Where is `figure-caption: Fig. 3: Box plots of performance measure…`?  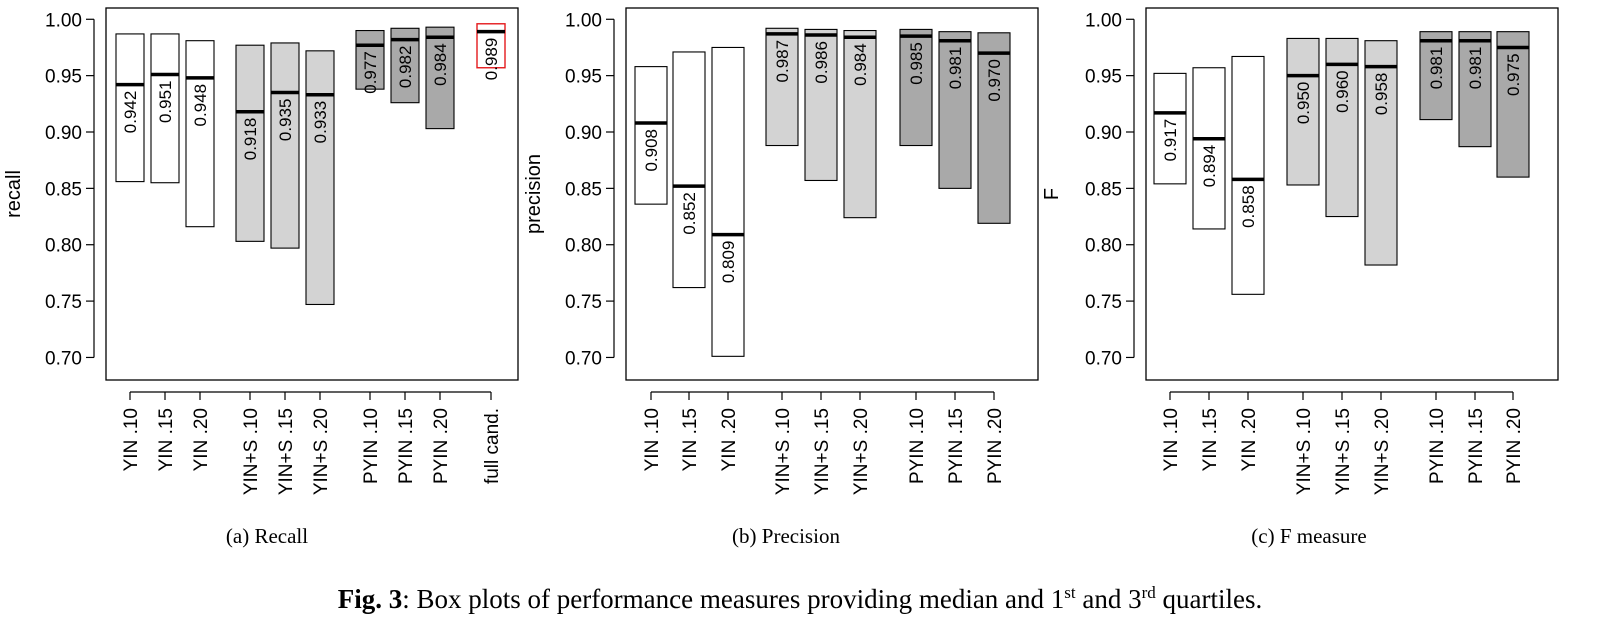
figure-caption: Fig. 3: Box plots of performance measure… is located at coordinates (800, 599).